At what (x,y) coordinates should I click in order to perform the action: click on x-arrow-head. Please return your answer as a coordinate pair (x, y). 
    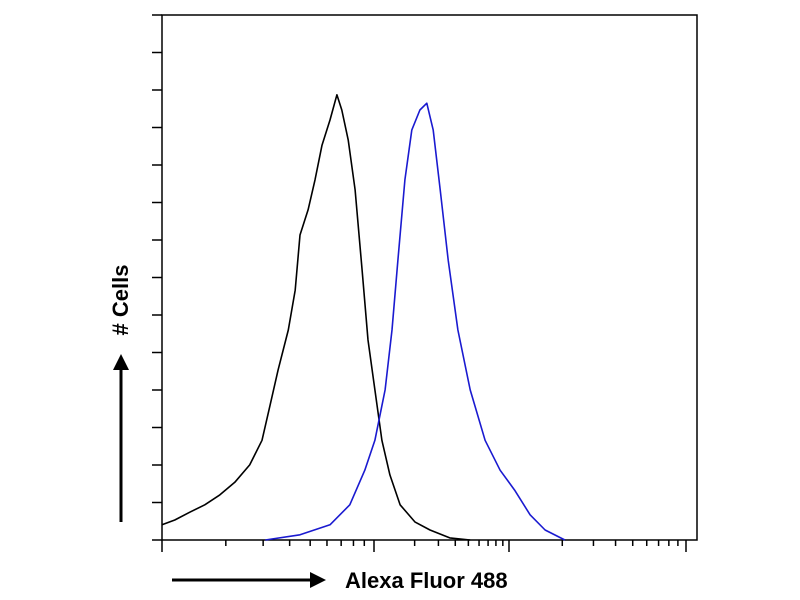
    Looking at the image, I should click on (318, 580).